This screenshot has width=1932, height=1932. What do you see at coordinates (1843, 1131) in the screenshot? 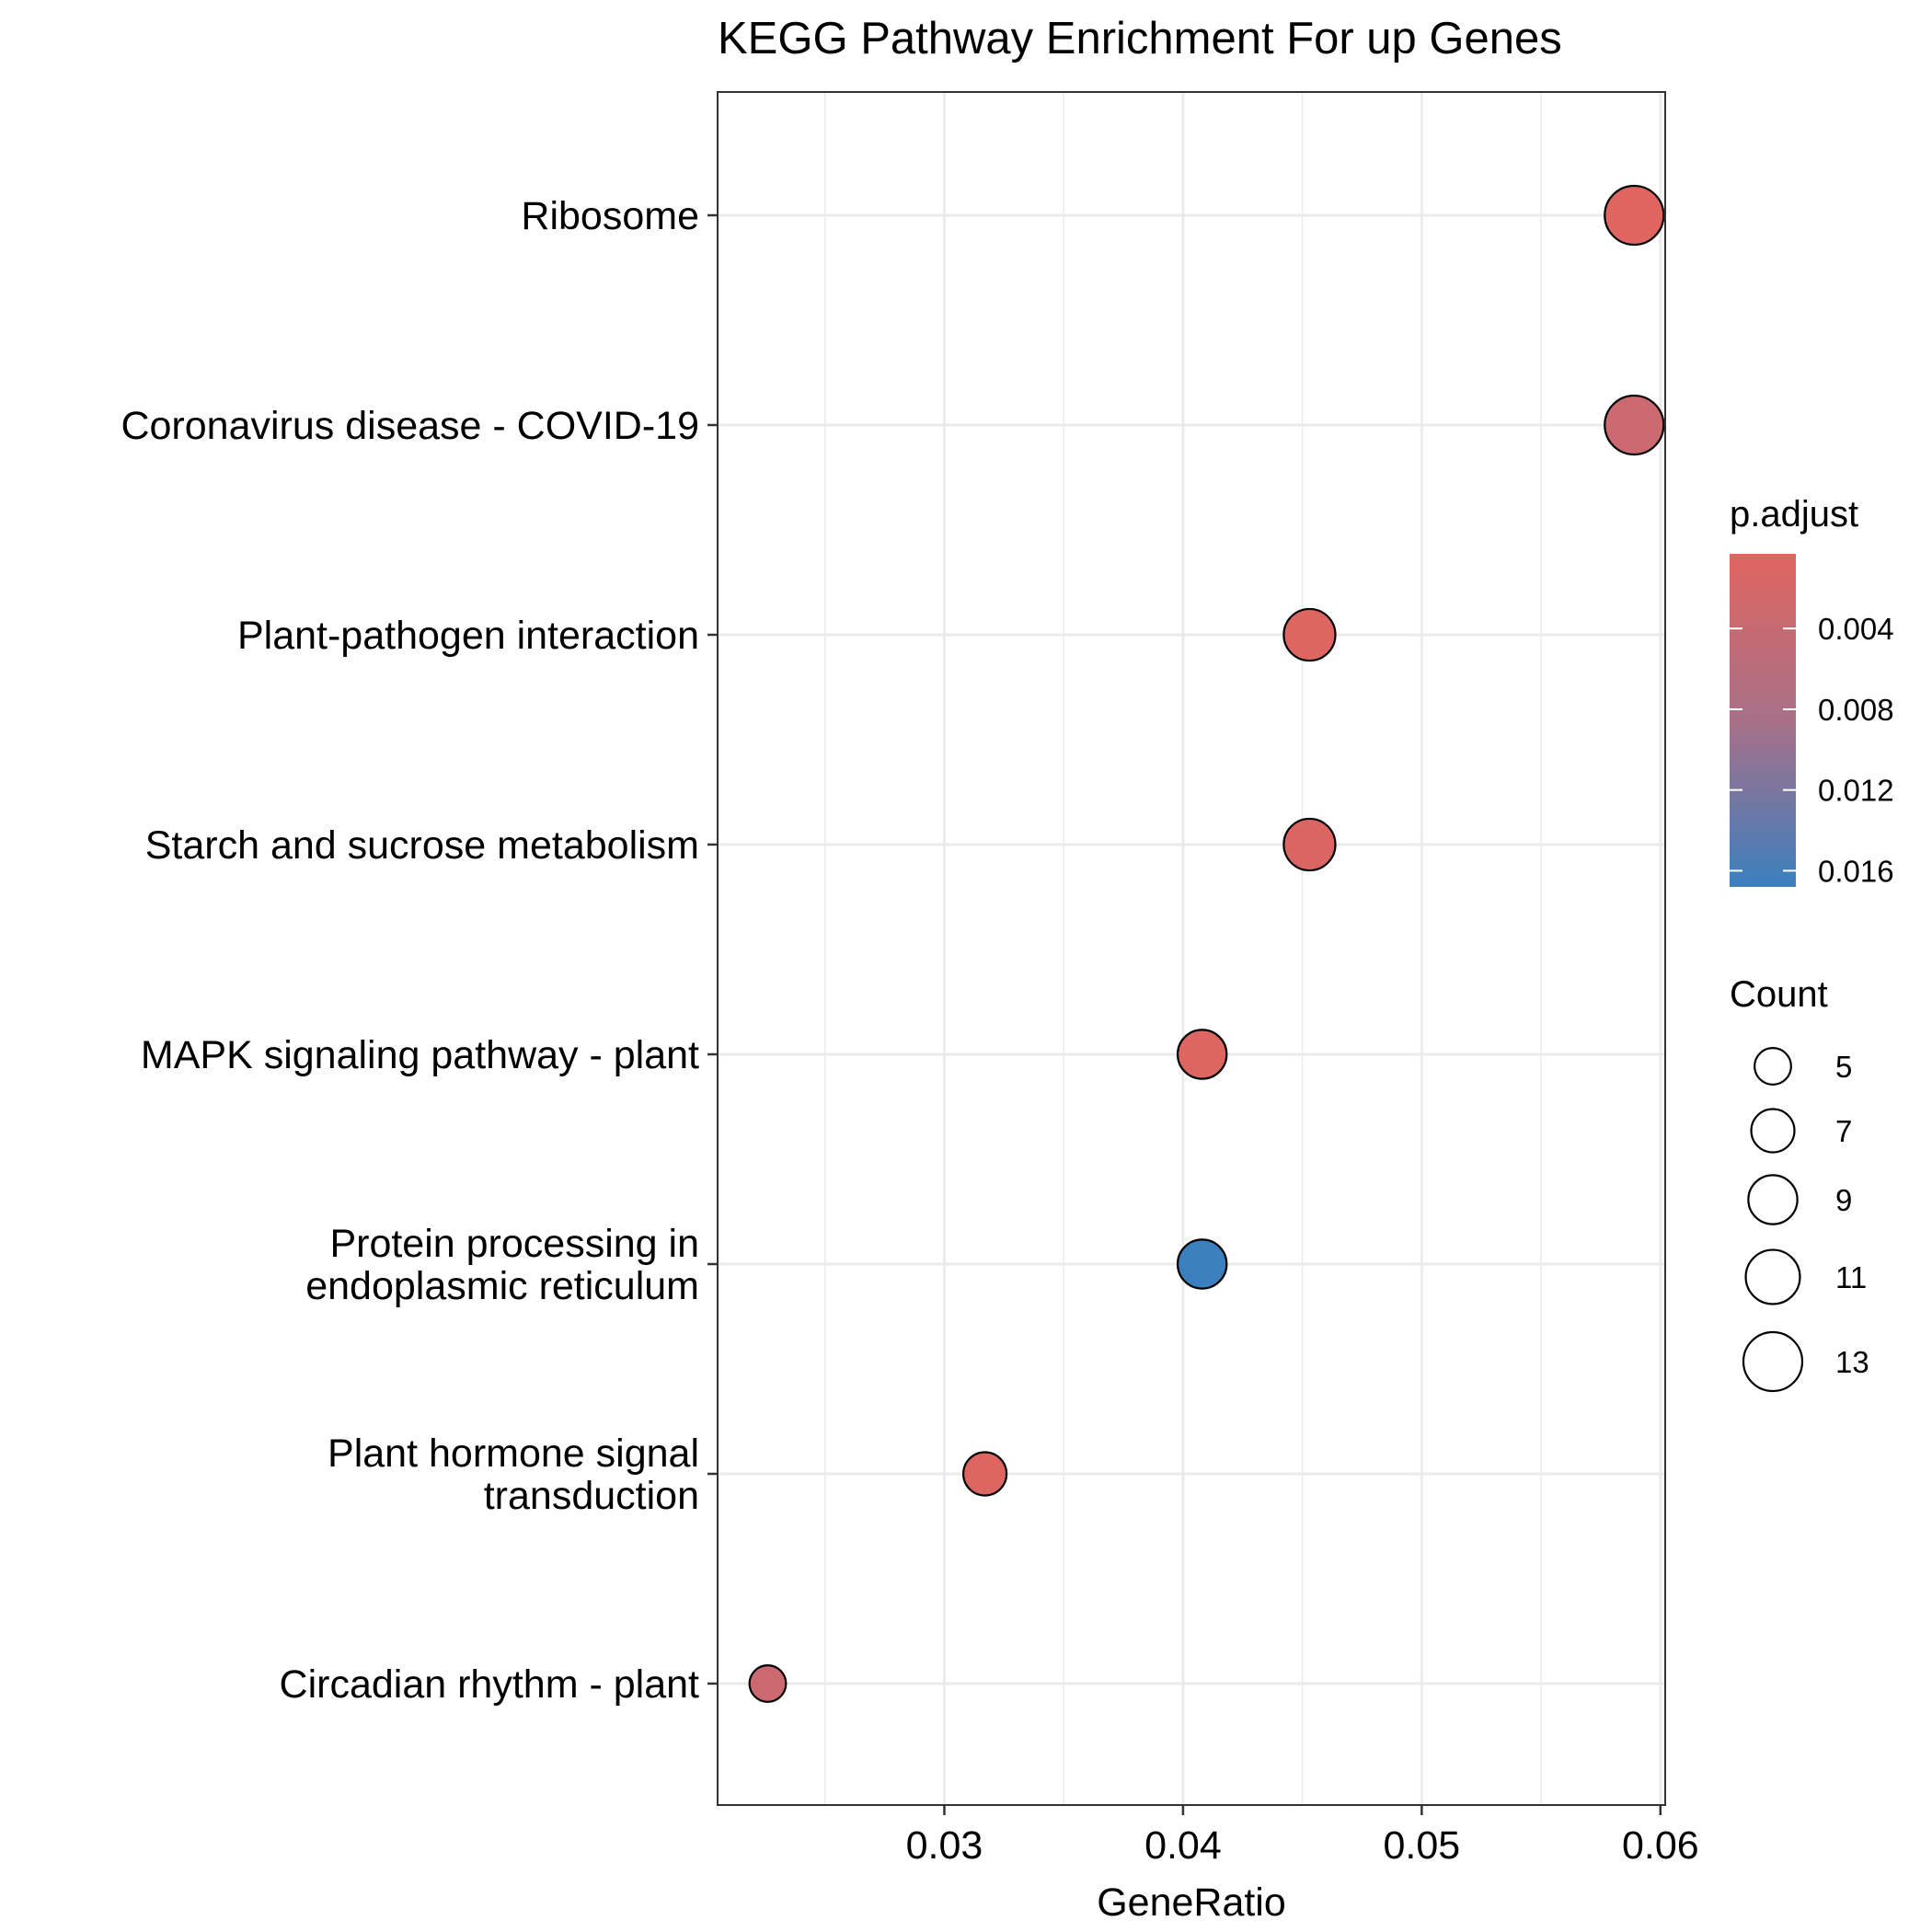
I see `size-legend-label: 7` at bounding box center [1843, 1131].